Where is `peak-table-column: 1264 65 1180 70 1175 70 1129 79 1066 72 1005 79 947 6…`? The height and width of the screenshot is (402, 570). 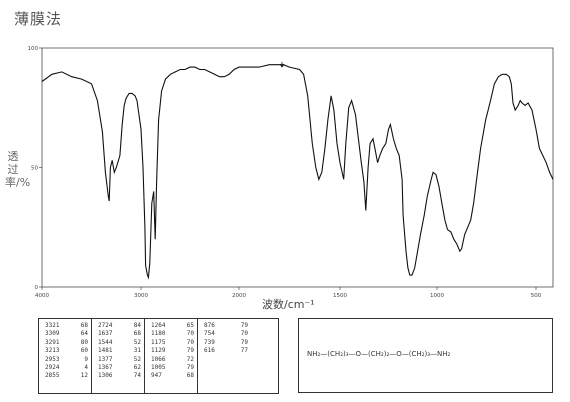
peak-table-column: 1264 65 1180 70 1175 70 1129 79 1066 72 1005 79 947 6… is located at coordinates (171, 356).